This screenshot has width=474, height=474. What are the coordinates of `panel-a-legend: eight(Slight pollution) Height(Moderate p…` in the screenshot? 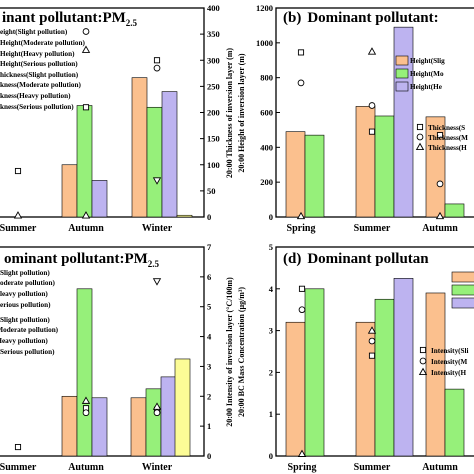 It's located at (42, 69).